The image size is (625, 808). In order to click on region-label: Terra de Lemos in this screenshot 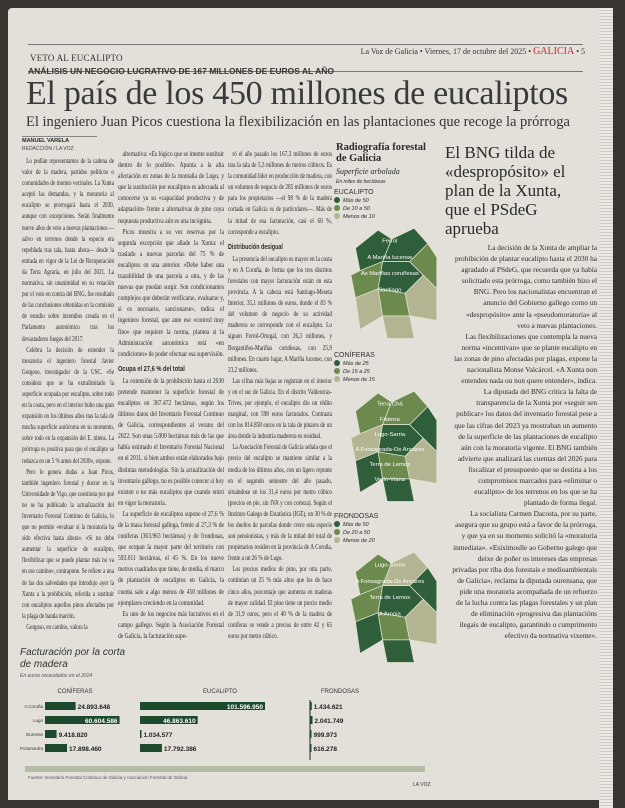, I will do `click(389, 598)`.